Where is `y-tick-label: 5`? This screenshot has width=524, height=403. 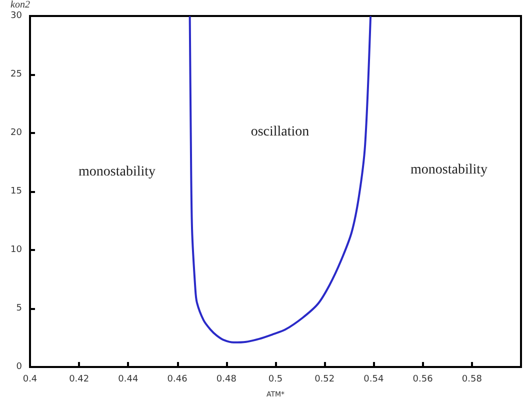
y-tick-label: 5 is located at coordinates (19, 309).